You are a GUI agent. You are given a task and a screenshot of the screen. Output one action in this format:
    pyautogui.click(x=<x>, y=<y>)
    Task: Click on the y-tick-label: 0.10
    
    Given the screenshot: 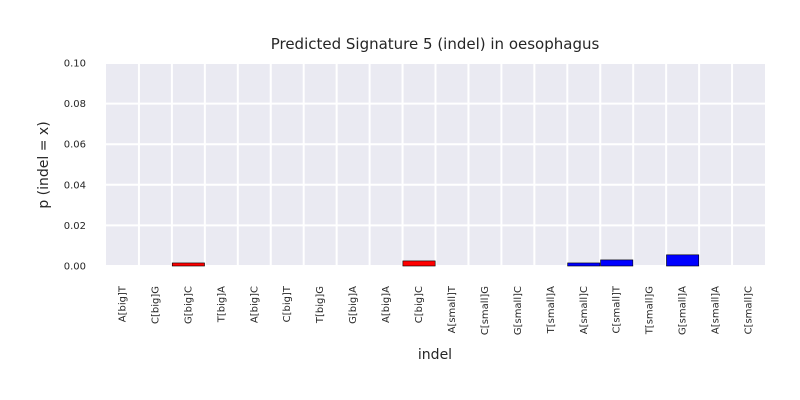 What is the action you would take?
    pyautogui.click(x=75, y=64)
    